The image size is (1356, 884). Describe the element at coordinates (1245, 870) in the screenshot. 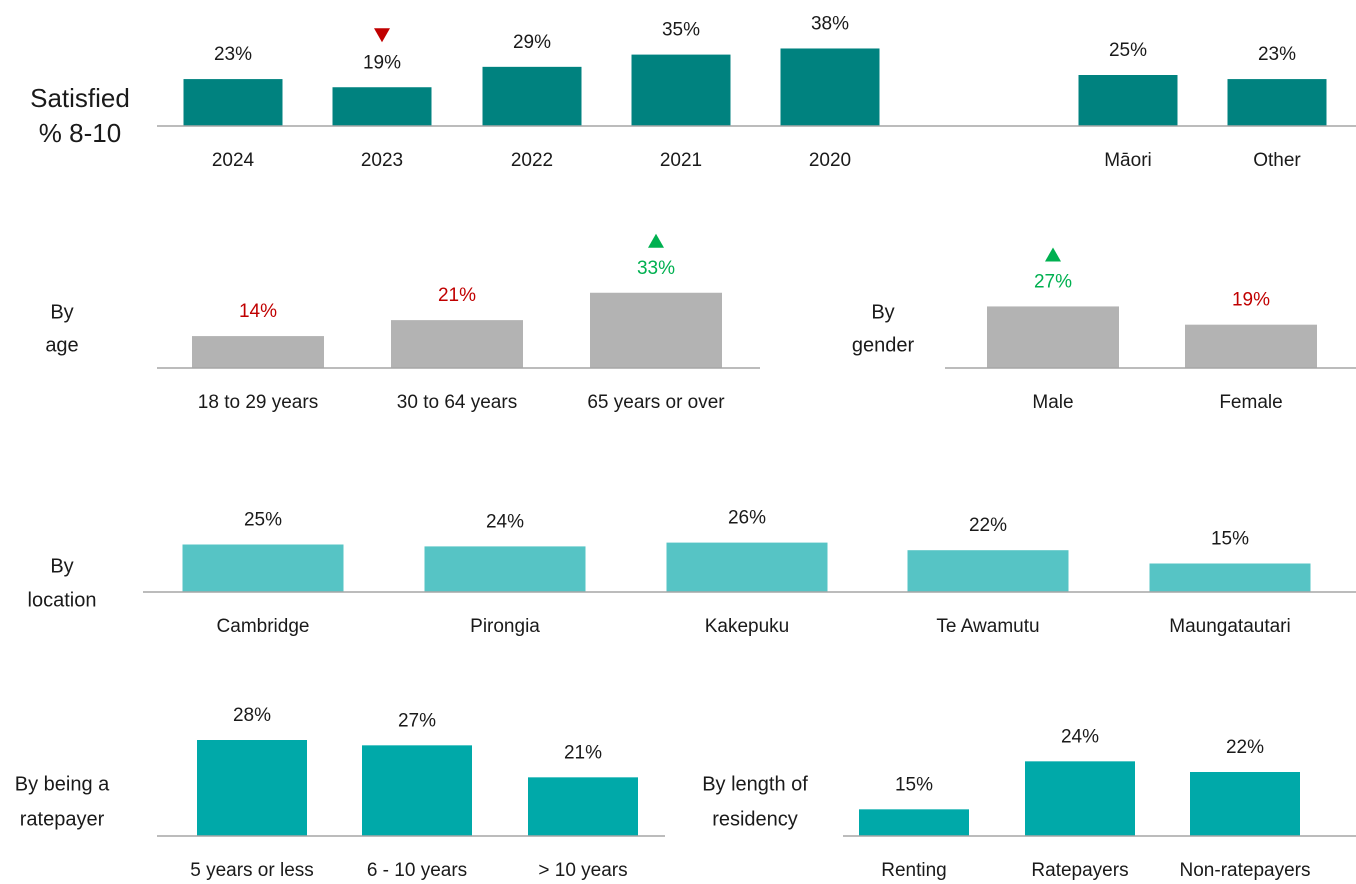

I see `x-tick-label: Non-ratepayers` at that location.